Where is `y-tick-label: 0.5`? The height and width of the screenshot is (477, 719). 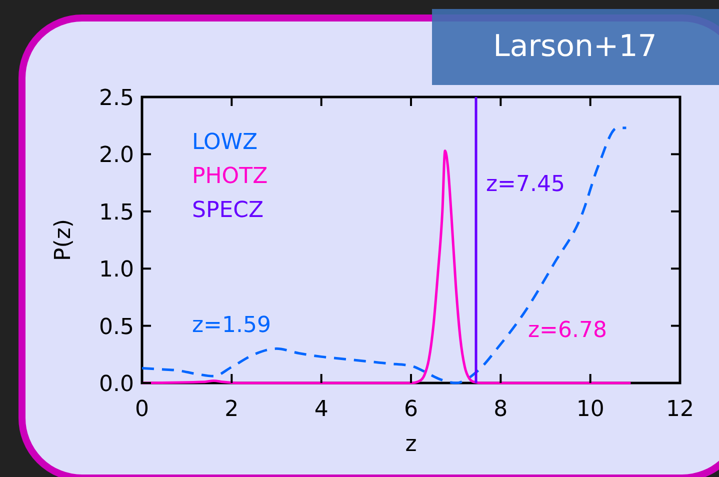 y-tick-label: 0.5 is located at coordinates (116, 327).